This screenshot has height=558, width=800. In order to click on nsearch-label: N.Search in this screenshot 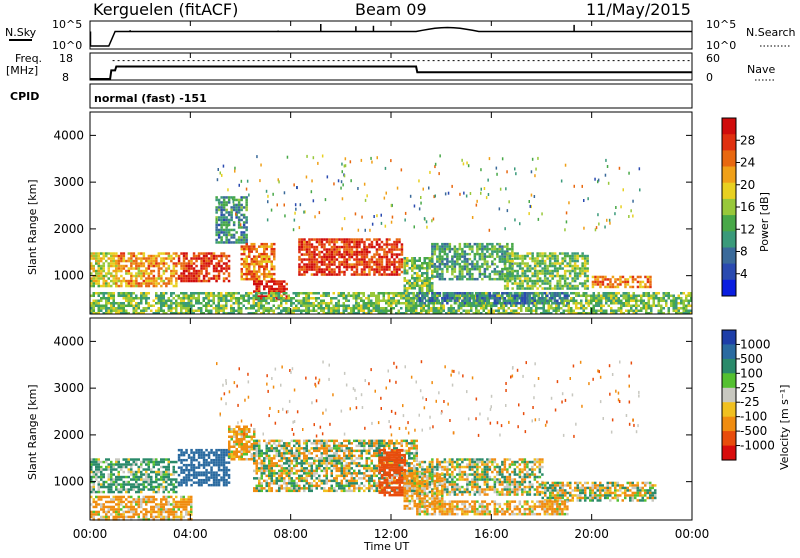, I will do `click(771, 32)`.